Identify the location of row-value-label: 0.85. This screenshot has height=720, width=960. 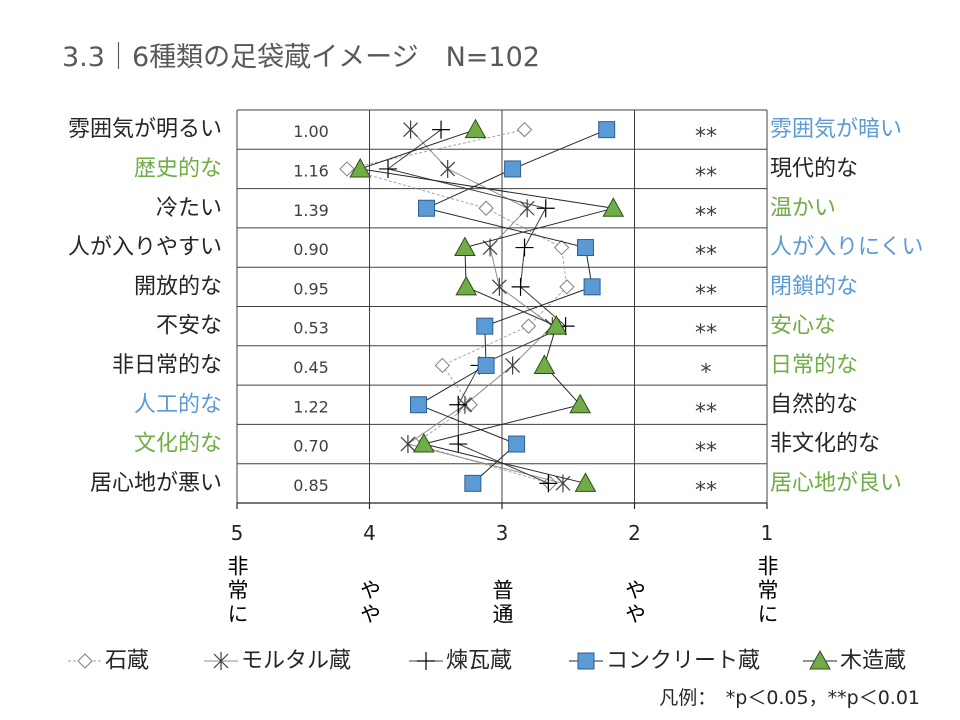
(311, 485).